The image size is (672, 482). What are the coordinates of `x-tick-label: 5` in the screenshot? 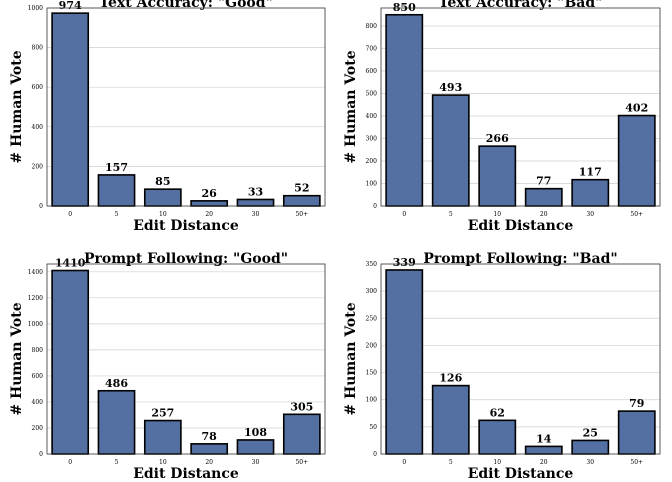 It's located at (451, 462).